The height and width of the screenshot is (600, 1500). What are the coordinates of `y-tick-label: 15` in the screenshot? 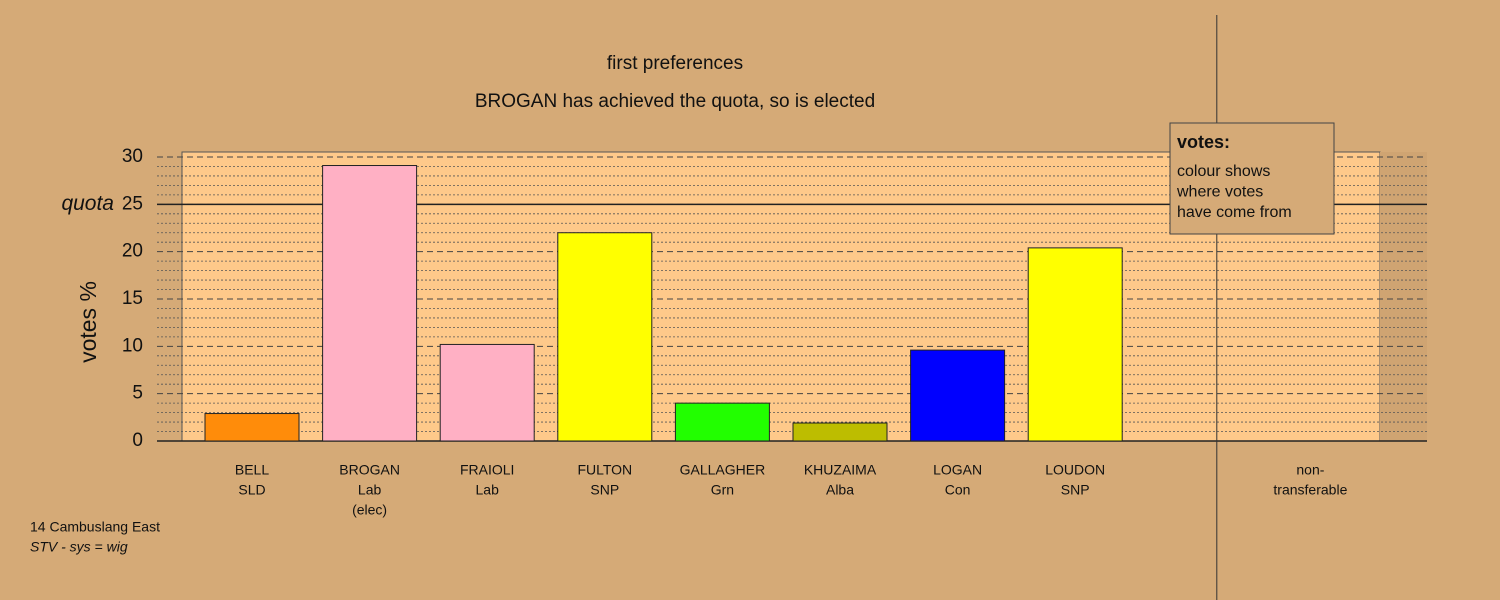 It's located at (132, 298).